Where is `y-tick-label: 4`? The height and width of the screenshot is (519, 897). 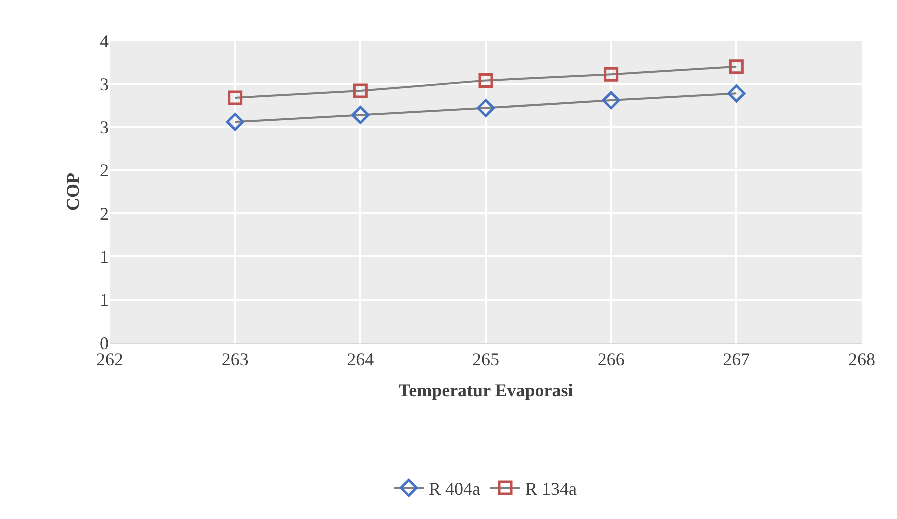
y-tick-label: 4 is located at coordinates (104, 41).